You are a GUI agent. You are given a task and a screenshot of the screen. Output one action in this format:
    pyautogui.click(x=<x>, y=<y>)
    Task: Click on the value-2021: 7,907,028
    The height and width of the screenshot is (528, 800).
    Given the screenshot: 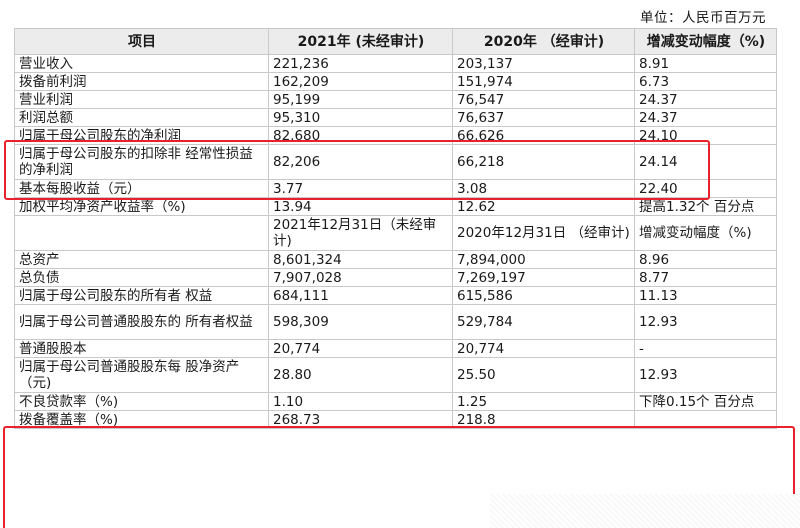 What is the action you would take?
    pyautogui.click(x=360, y=277)
    